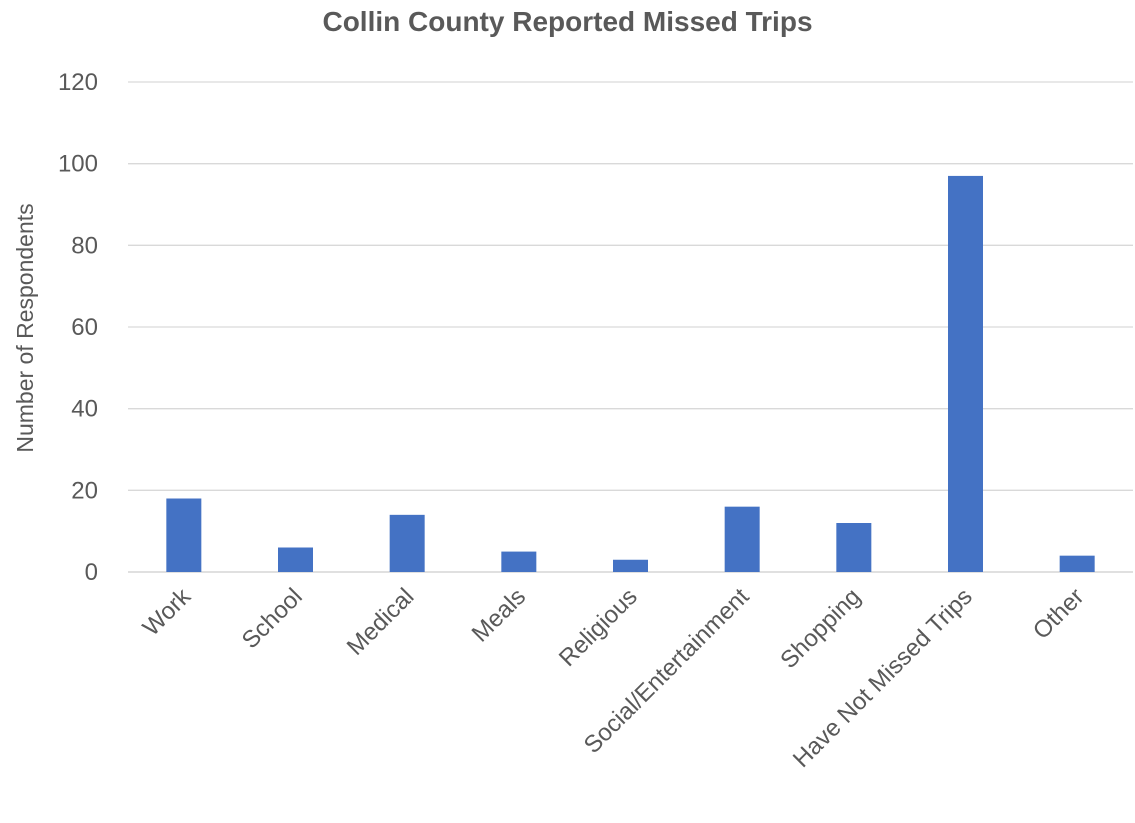 This screenshot has width=1135, height=823. What do you see at coordinates (883, 678) in the screenshot?
I see `x-tick-label: Have Not Missed Trips` at bounding box center [883, 678].